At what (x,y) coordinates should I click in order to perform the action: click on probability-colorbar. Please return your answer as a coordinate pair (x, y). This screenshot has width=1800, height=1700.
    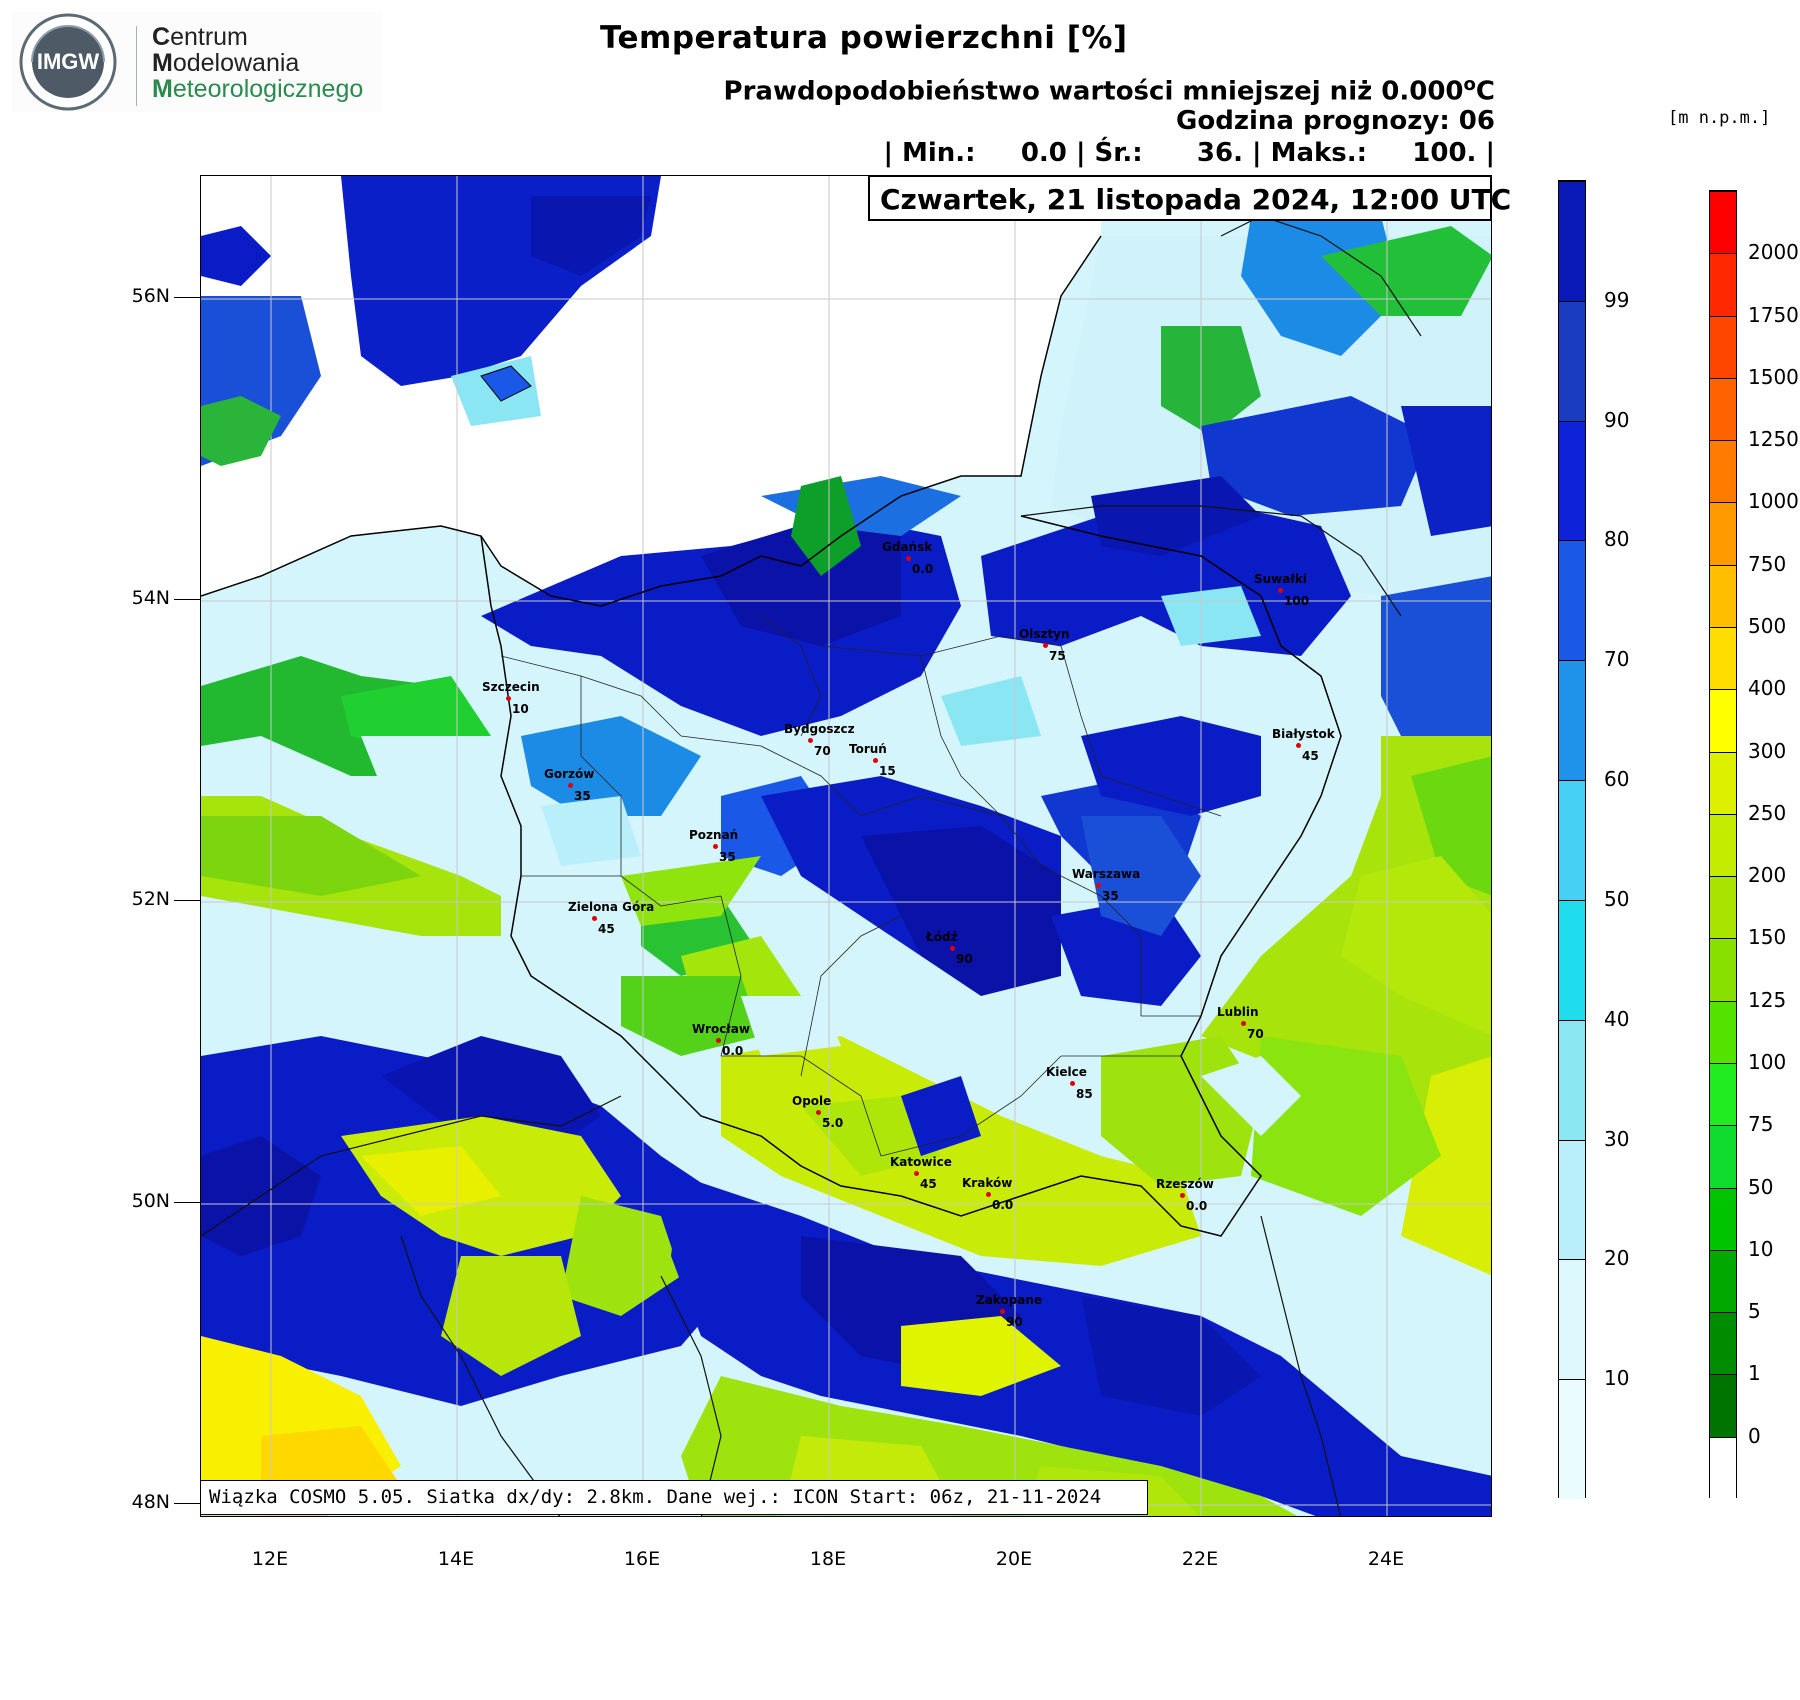
    Looking at the image, I should click on (1572, 839).